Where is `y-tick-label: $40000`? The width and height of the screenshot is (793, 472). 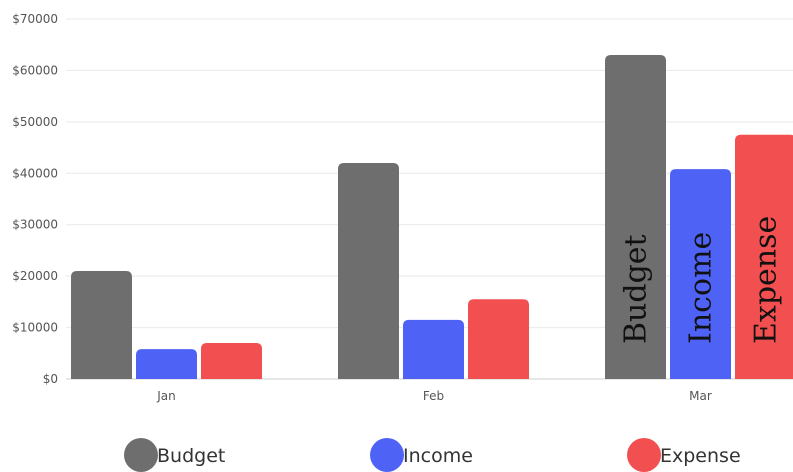
y-tick-label: $40000 is located at coordinates (35, 173).